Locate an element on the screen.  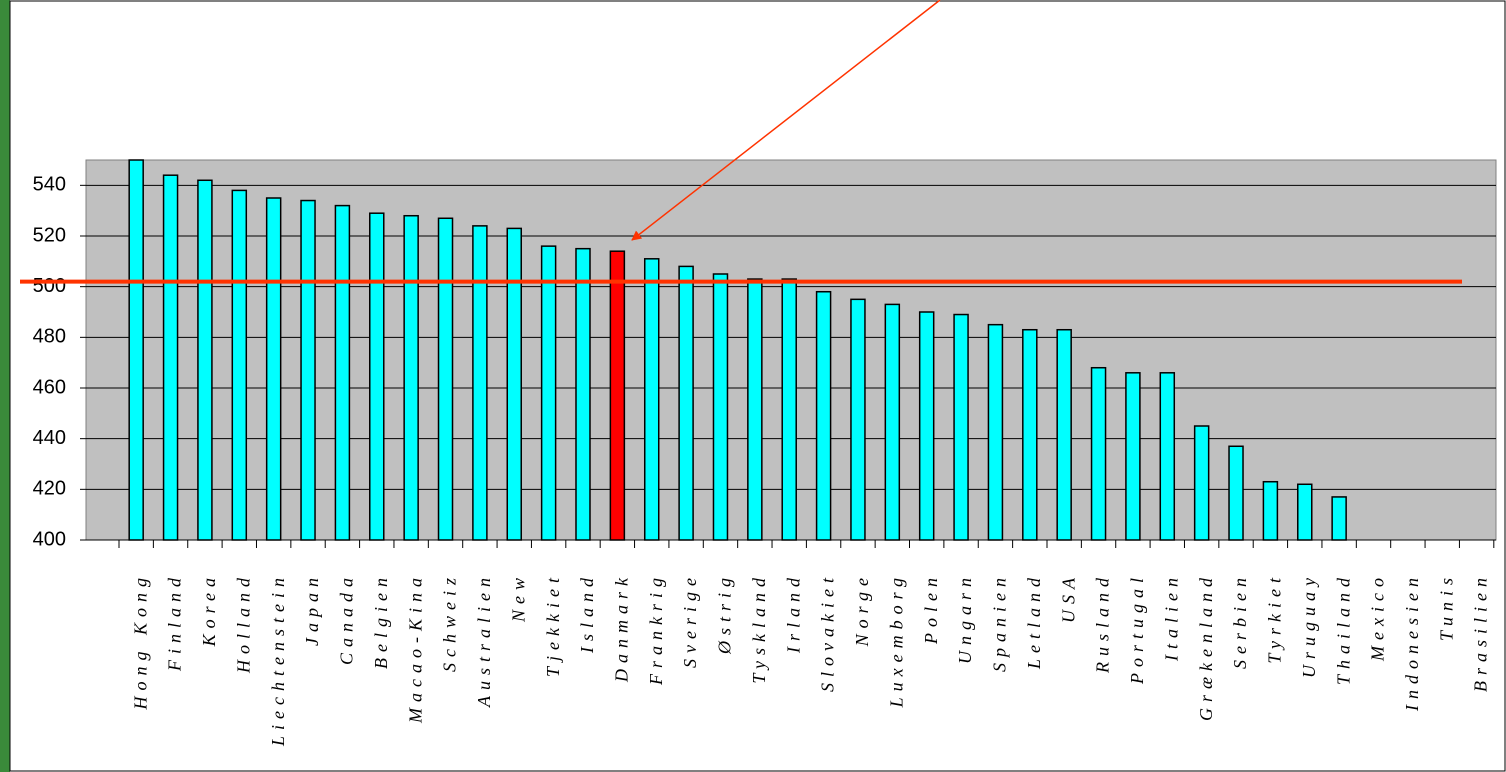
arrow is located at coordinates (786, 120).